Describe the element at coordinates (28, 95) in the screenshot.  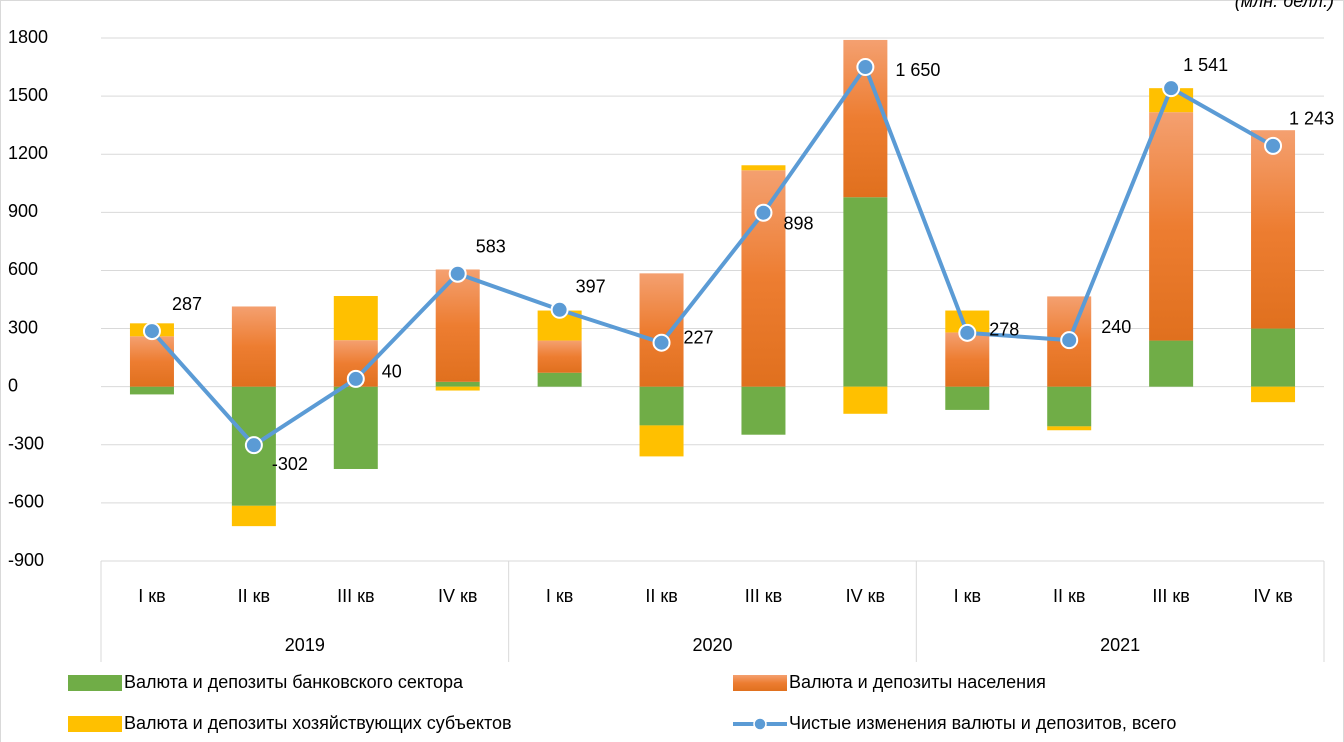
I see `y-tick-label: 1500` at that location.